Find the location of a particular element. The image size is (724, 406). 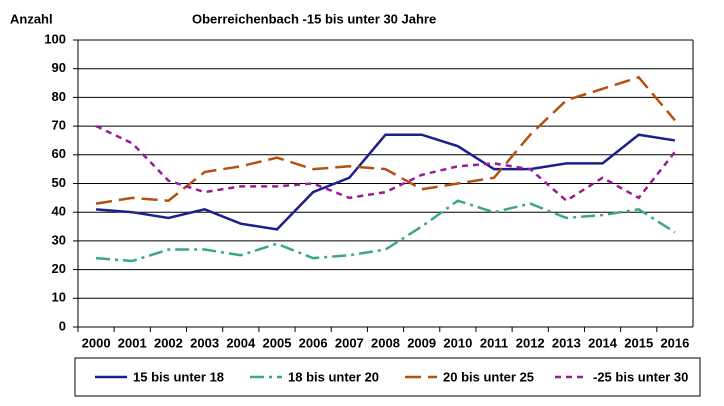

x-tick-label: 2012 is located at coordinates (530, 342).